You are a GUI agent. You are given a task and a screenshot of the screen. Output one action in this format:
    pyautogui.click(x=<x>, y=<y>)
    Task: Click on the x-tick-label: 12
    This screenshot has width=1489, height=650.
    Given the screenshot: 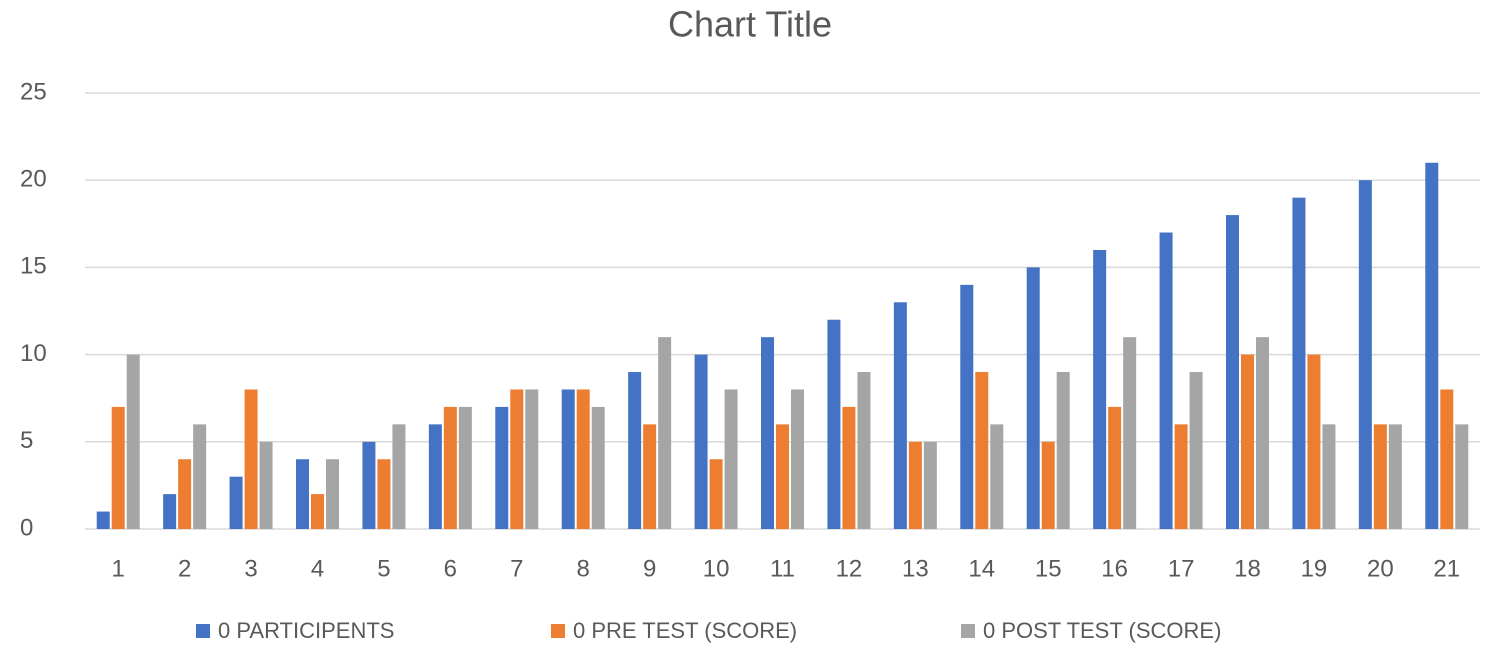 What is the action you would take?
    pyautogui.click(x=849, y=568)
    